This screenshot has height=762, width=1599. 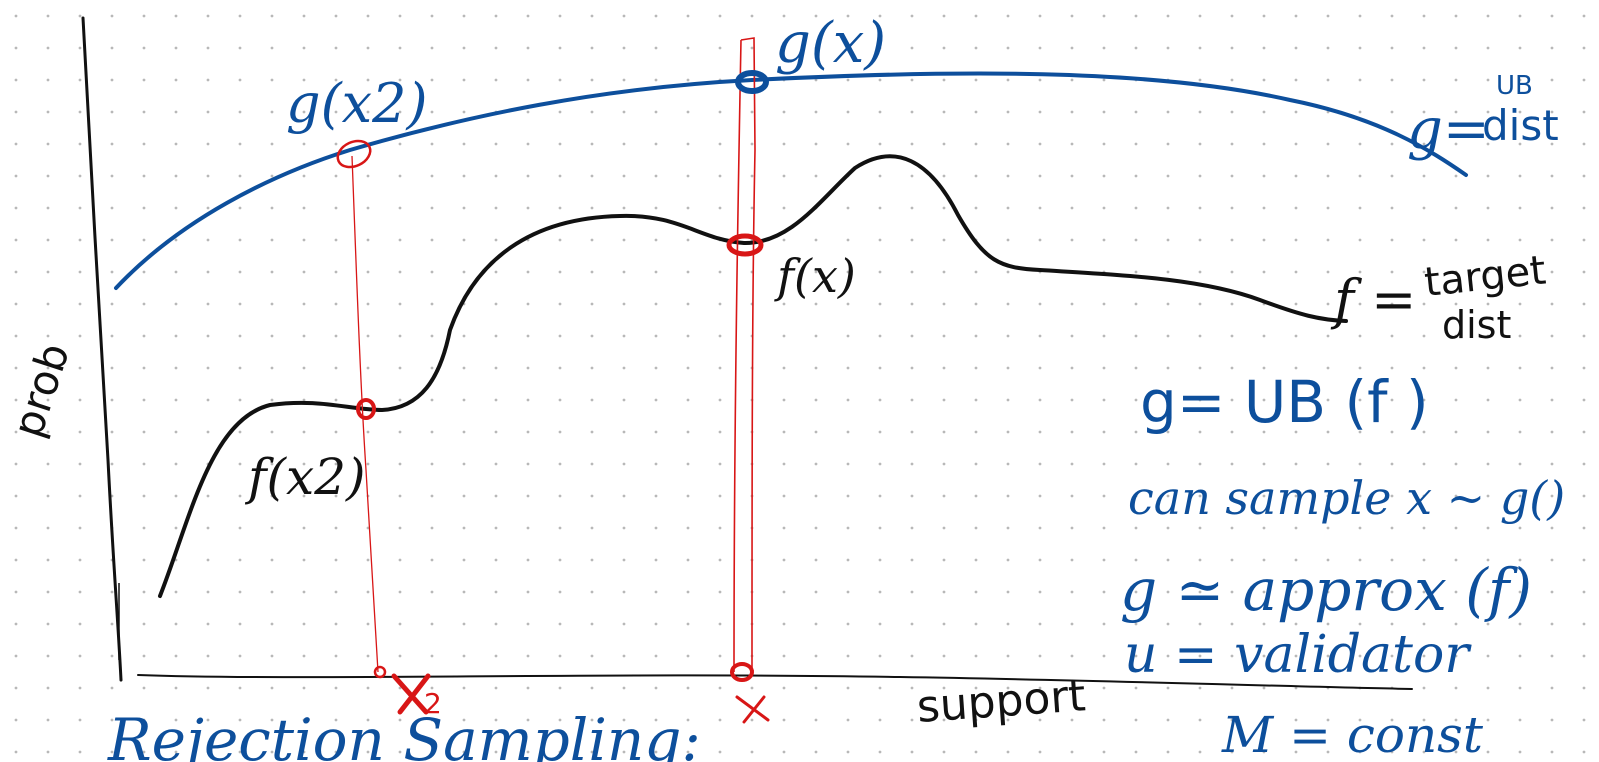 I want to click on y-axis-line, so click(x=102, y=349).